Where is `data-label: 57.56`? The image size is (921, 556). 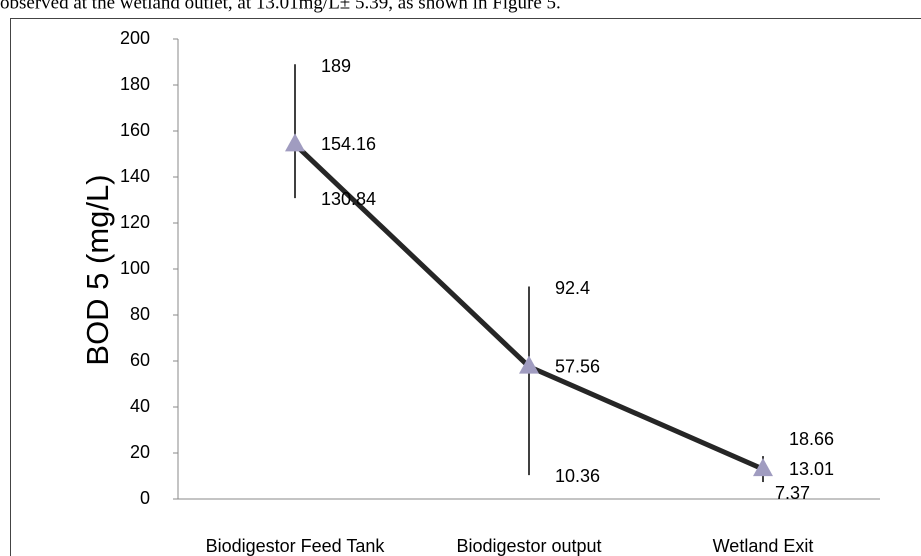 data-label: 57.56 is located at coordinates (577, 366).